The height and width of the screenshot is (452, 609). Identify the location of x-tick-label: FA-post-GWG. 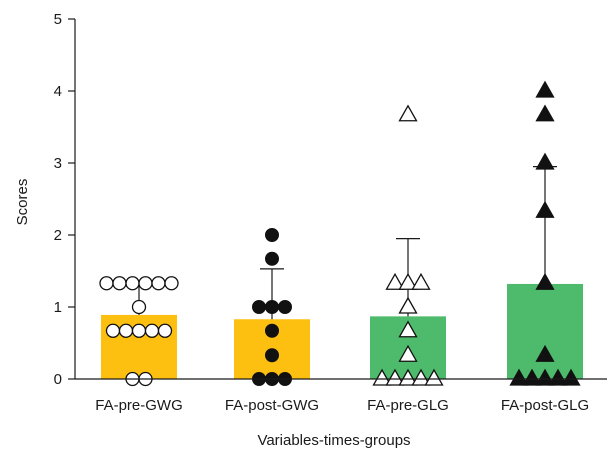
(272, 405).